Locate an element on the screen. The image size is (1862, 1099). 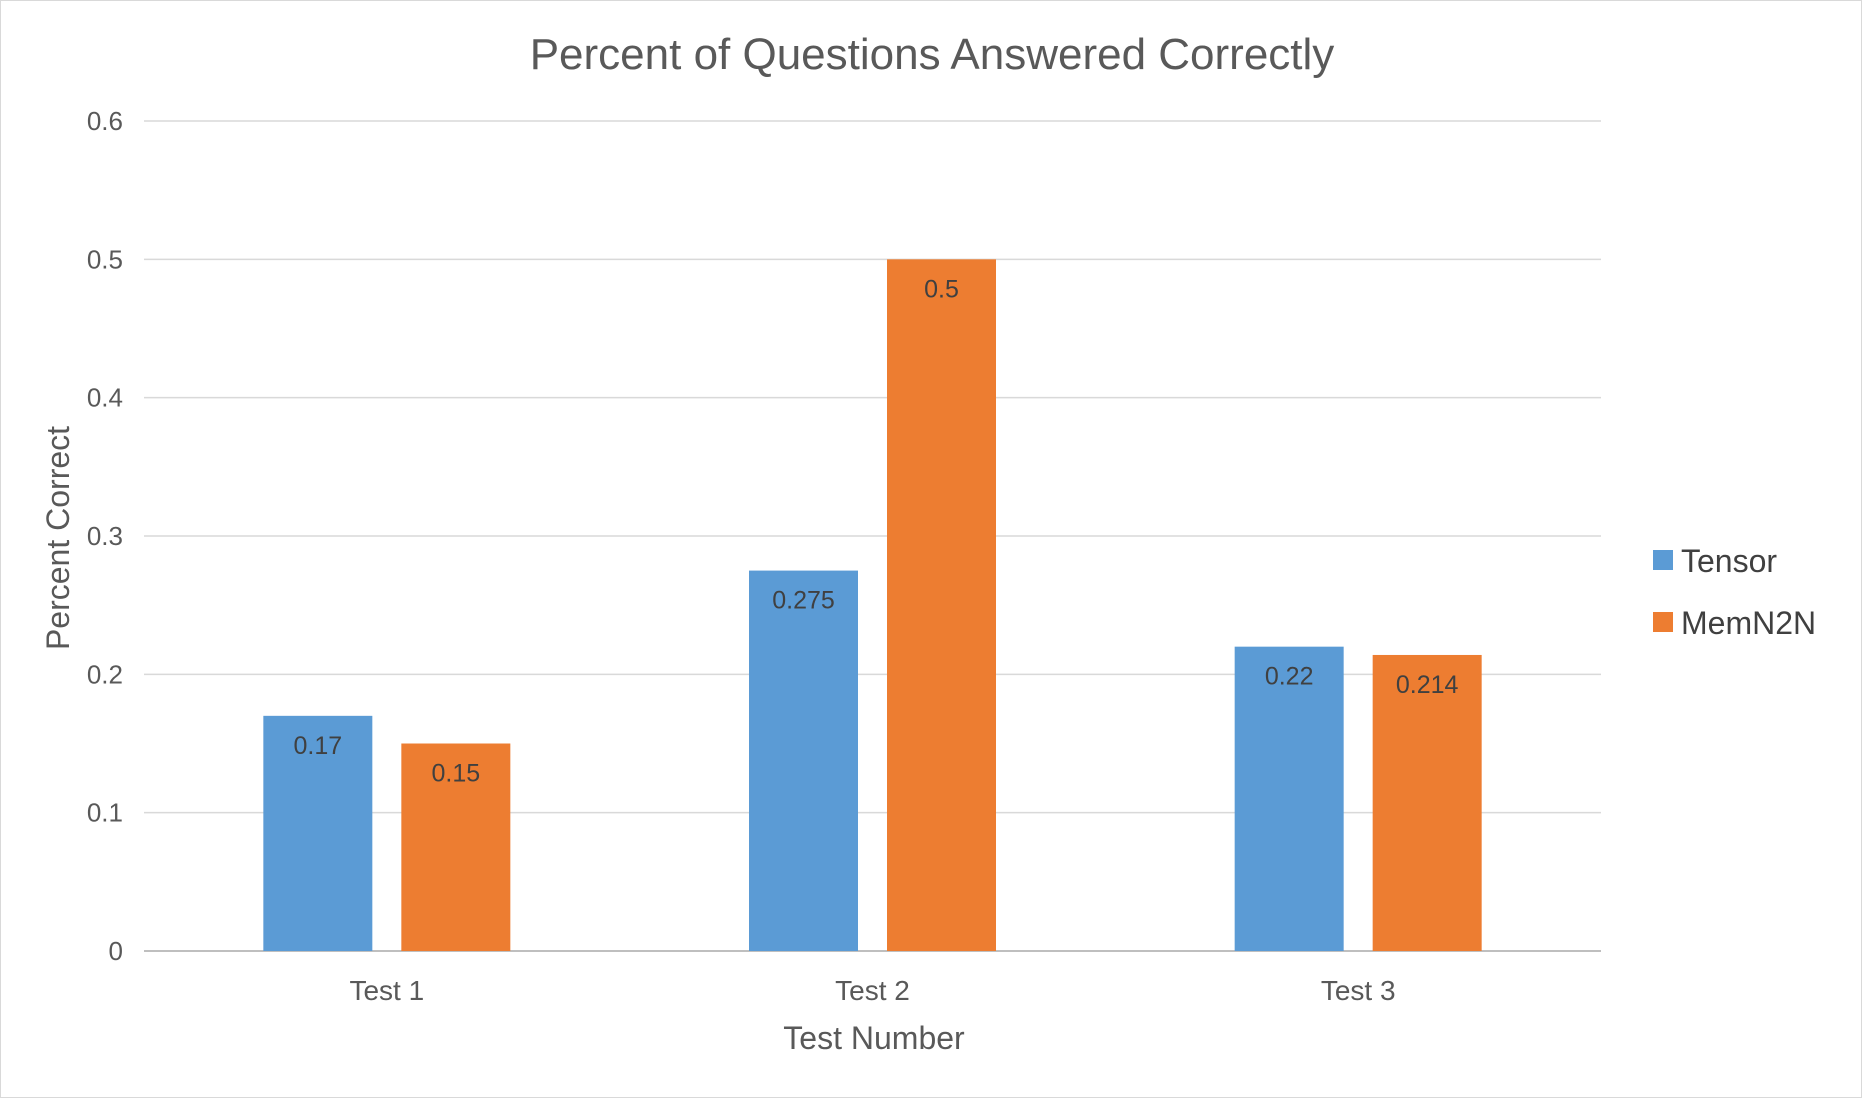
x-axis-categories: Test 1 Test 2 Test 3 is located at coordinates (872, 990).